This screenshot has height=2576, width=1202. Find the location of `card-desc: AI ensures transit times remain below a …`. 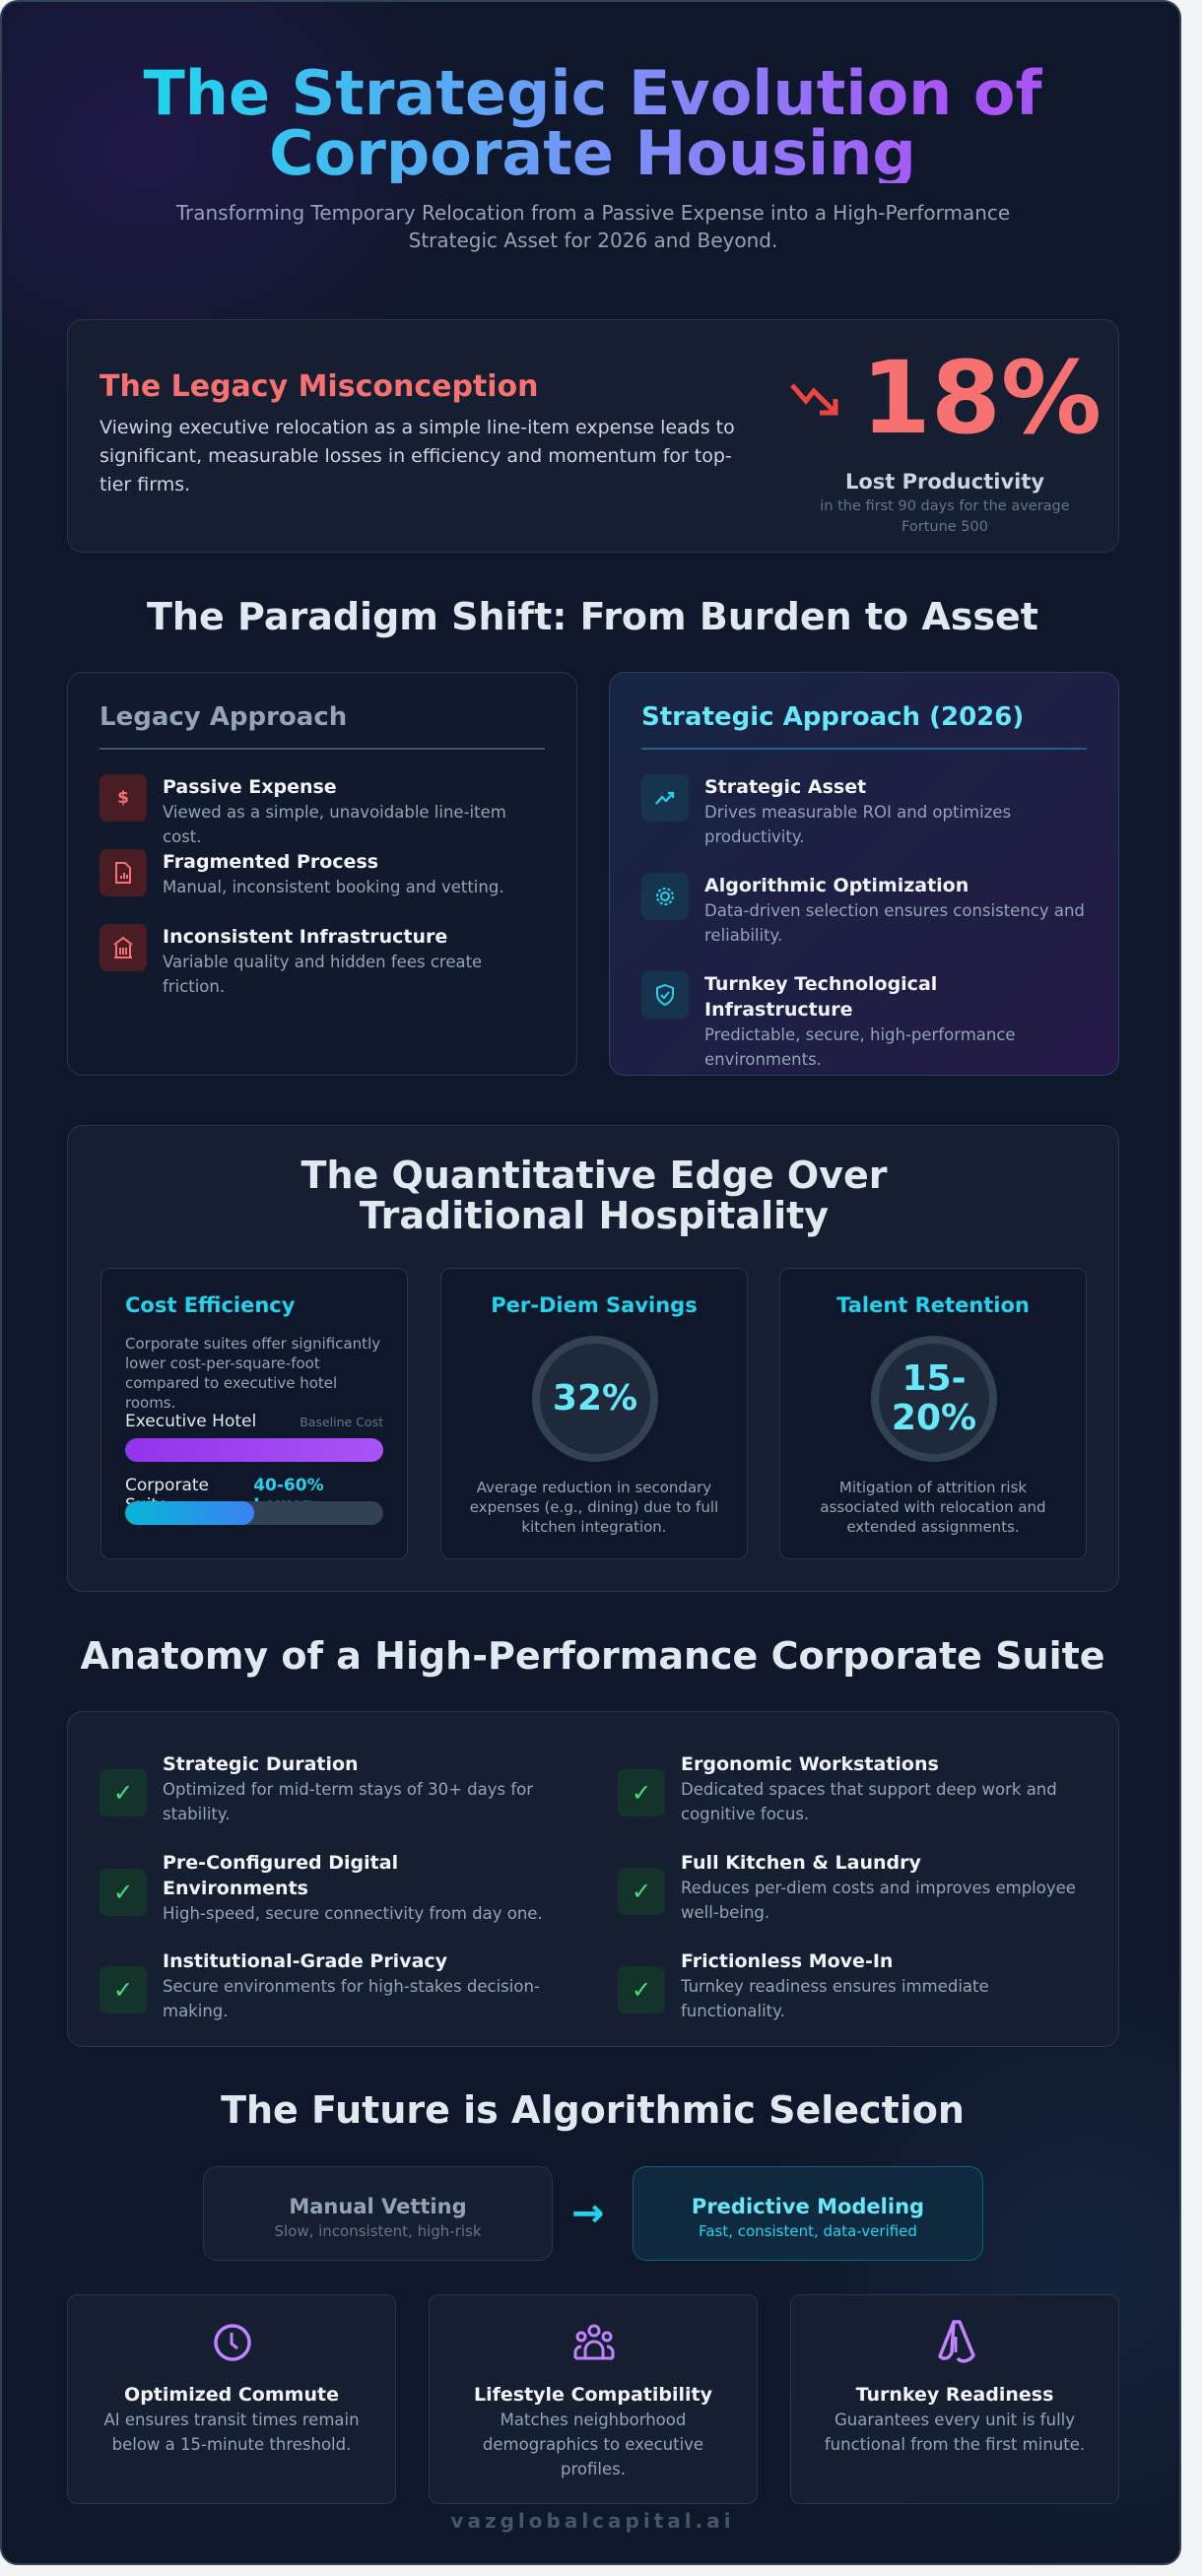

card-desc: AI ensures transit times remain below a … is located at coordinates (231, 2432).